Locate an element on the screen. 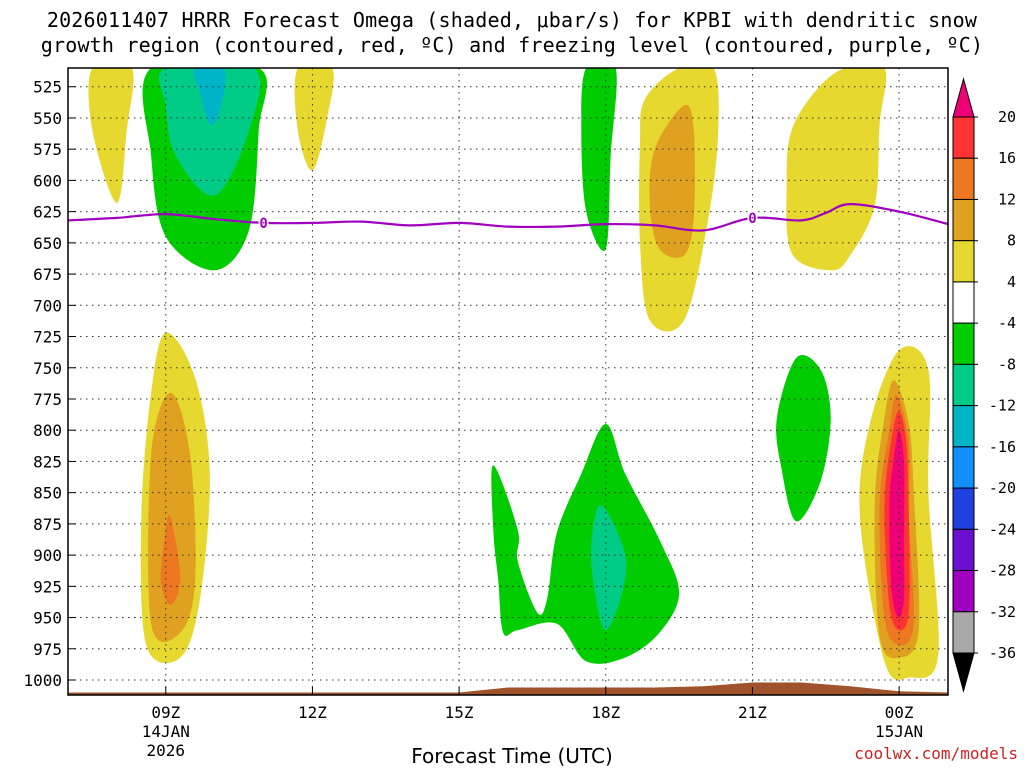  y-tick-label: 975 is located at coordinates (47, 649).